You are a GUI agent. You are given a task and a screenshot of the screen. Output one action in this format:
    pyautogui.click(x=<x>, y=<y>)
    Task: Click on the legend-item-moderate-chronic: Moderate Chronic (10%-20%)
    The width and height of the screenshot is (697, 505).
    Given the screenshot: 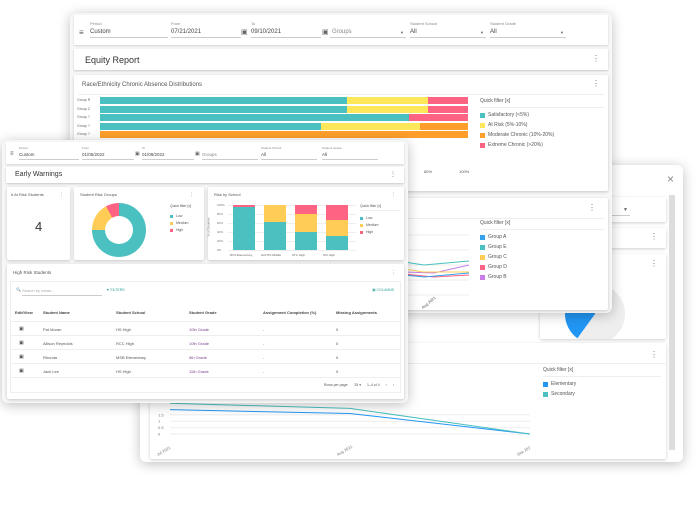 What is the action you would take?
    pyautogui.click(x=542, y=135)
    